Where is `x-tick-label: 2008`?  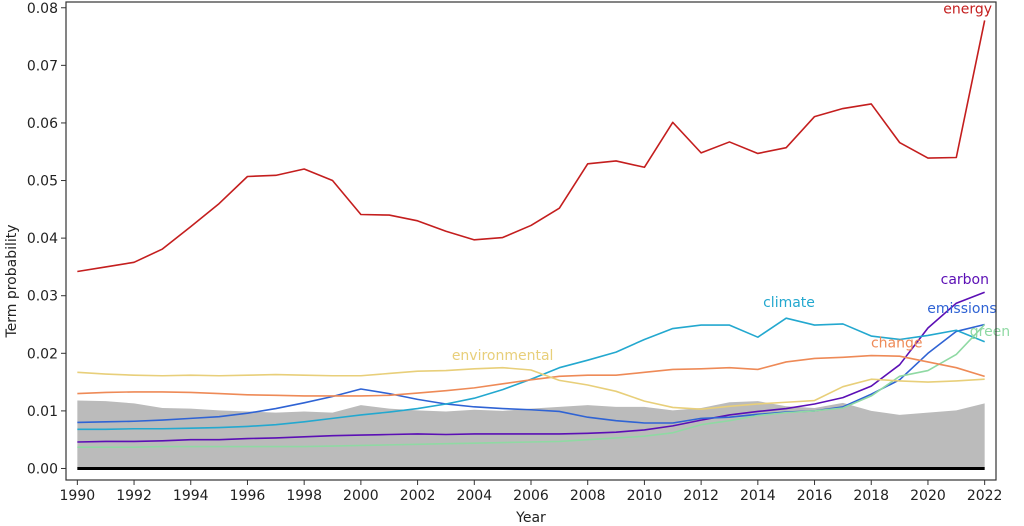
x-tick-label: 2008 is located at coordinates (588, 496).